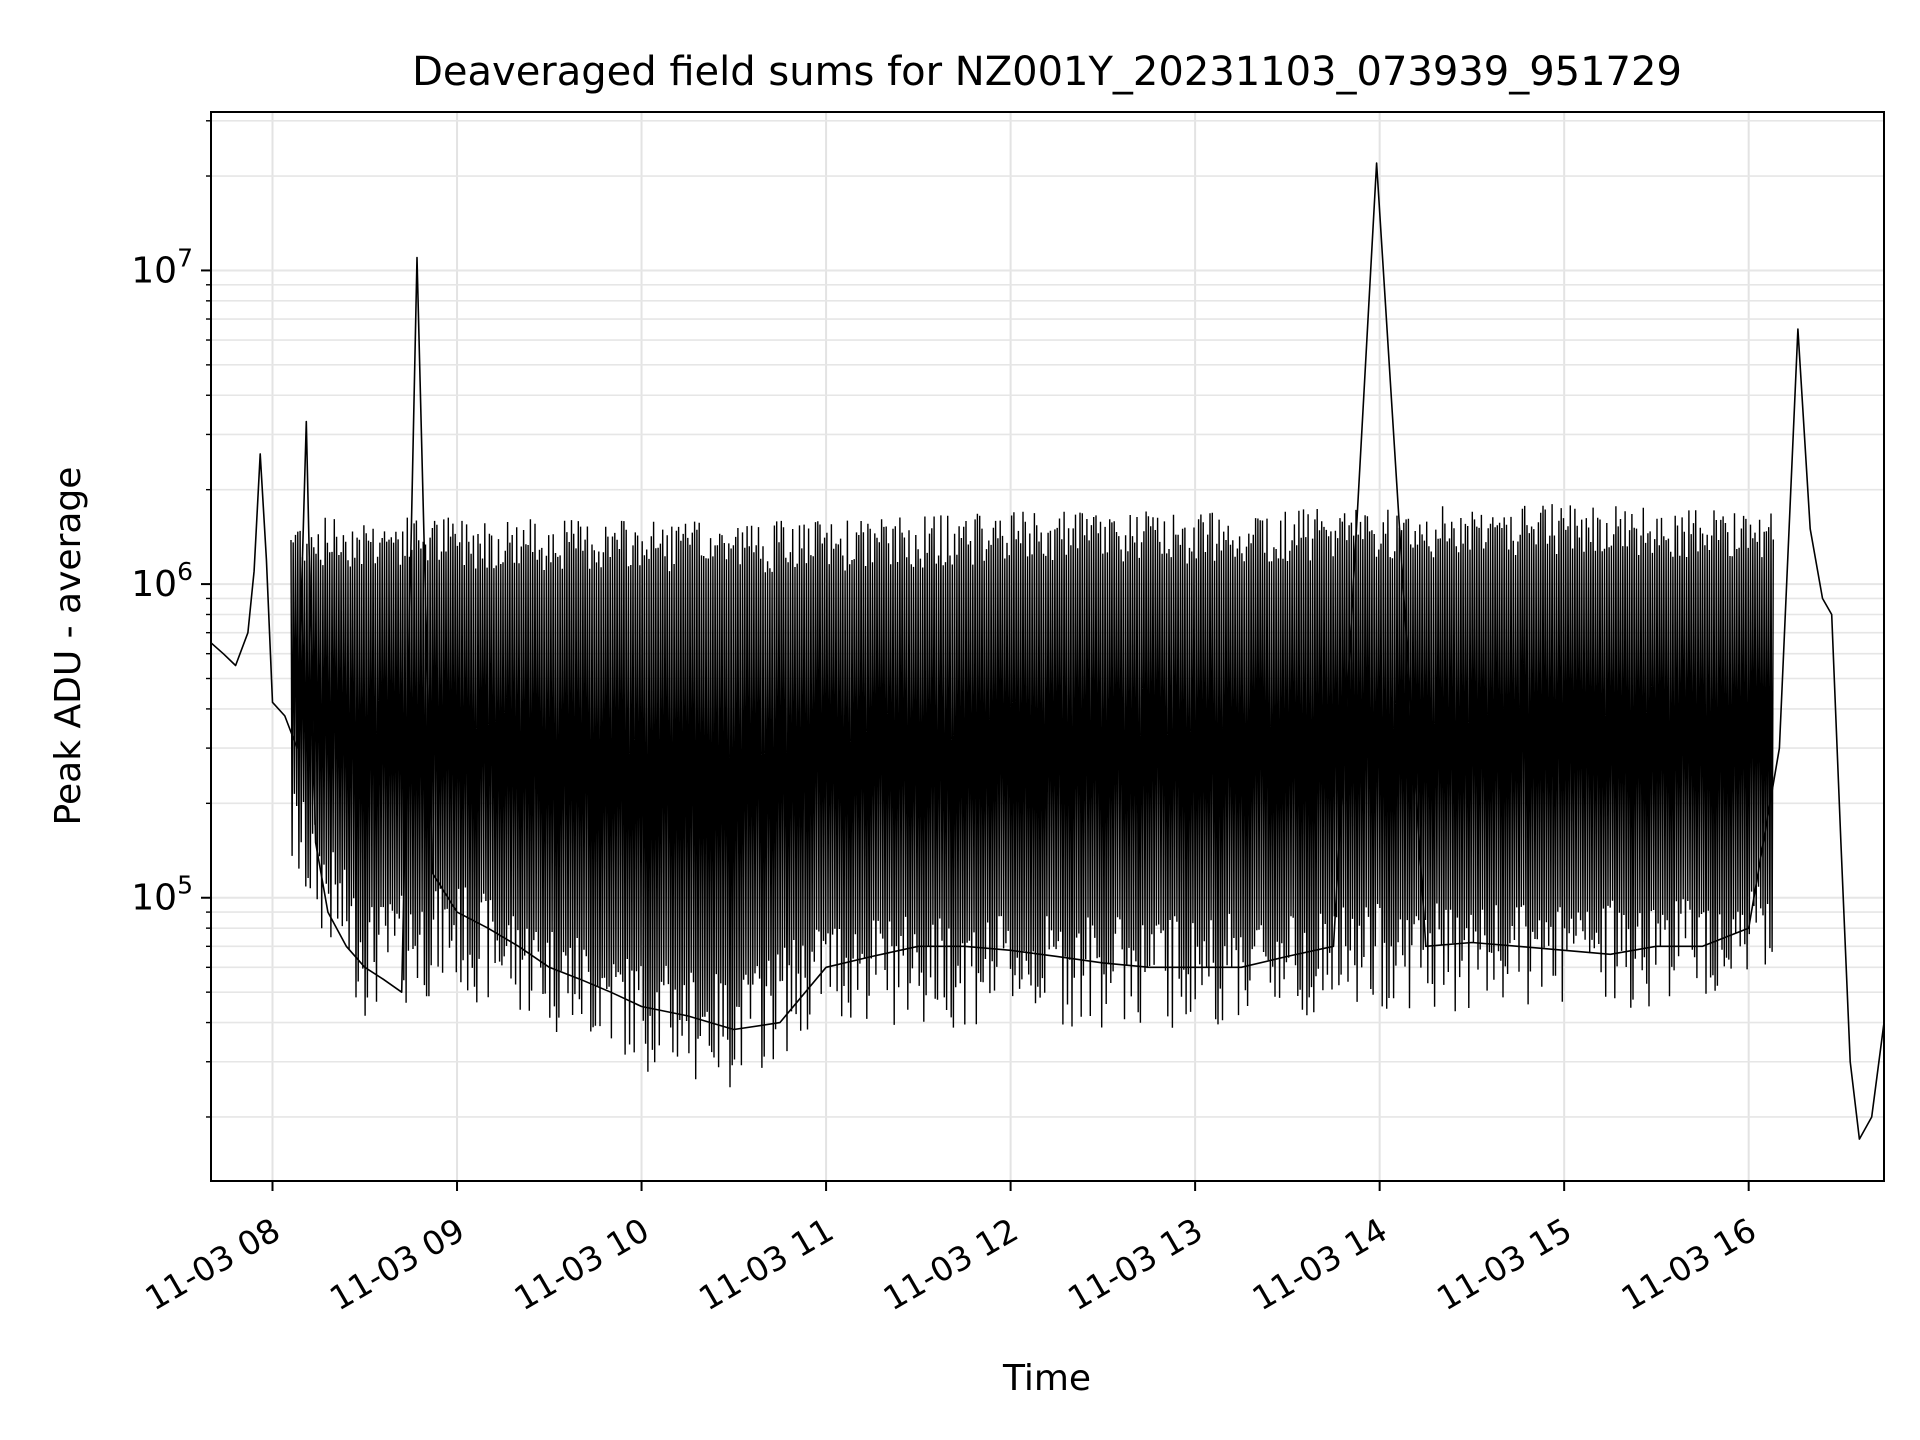 This screenshot has height=1440, width=1920. Describe the element at coordinates (162, 581) in the screenshot. I see `y-tick-label: 10⁶` at that location.